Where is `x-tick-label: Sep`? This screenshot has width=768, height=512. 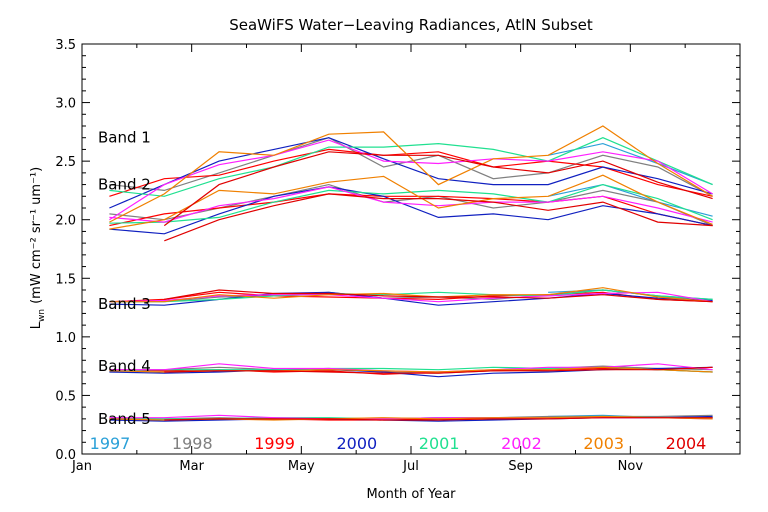 x-tick-label: Sep is located at coordinates (520, 466).